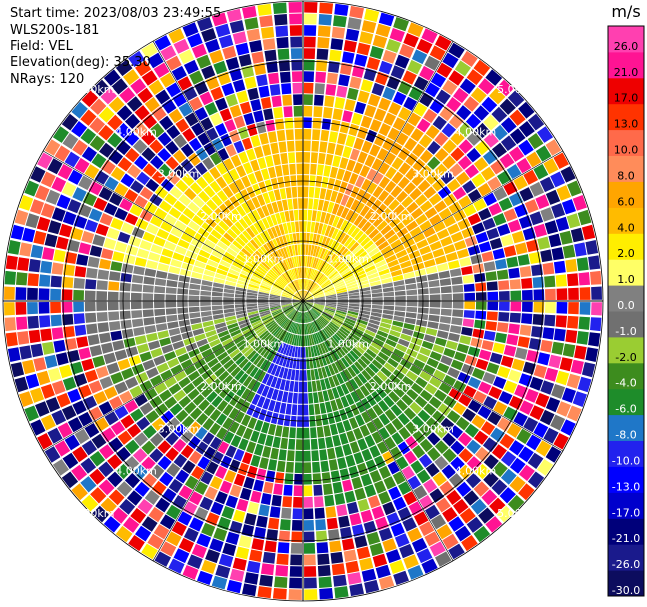 This screenshot has height=607, width=647. Describe the element at coordinates (626, 486) in the screenshot. I see `colorbar-tick-label: -13.0` at that location.